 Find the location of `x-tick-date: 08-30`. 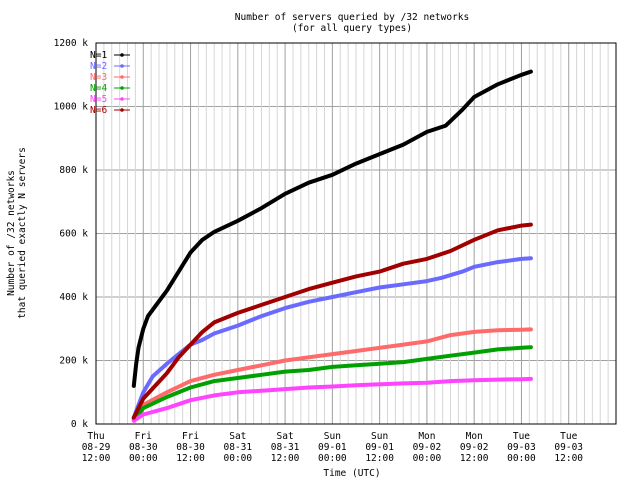

x-tick-date: 08-30 is located at coordinates (143, 447).